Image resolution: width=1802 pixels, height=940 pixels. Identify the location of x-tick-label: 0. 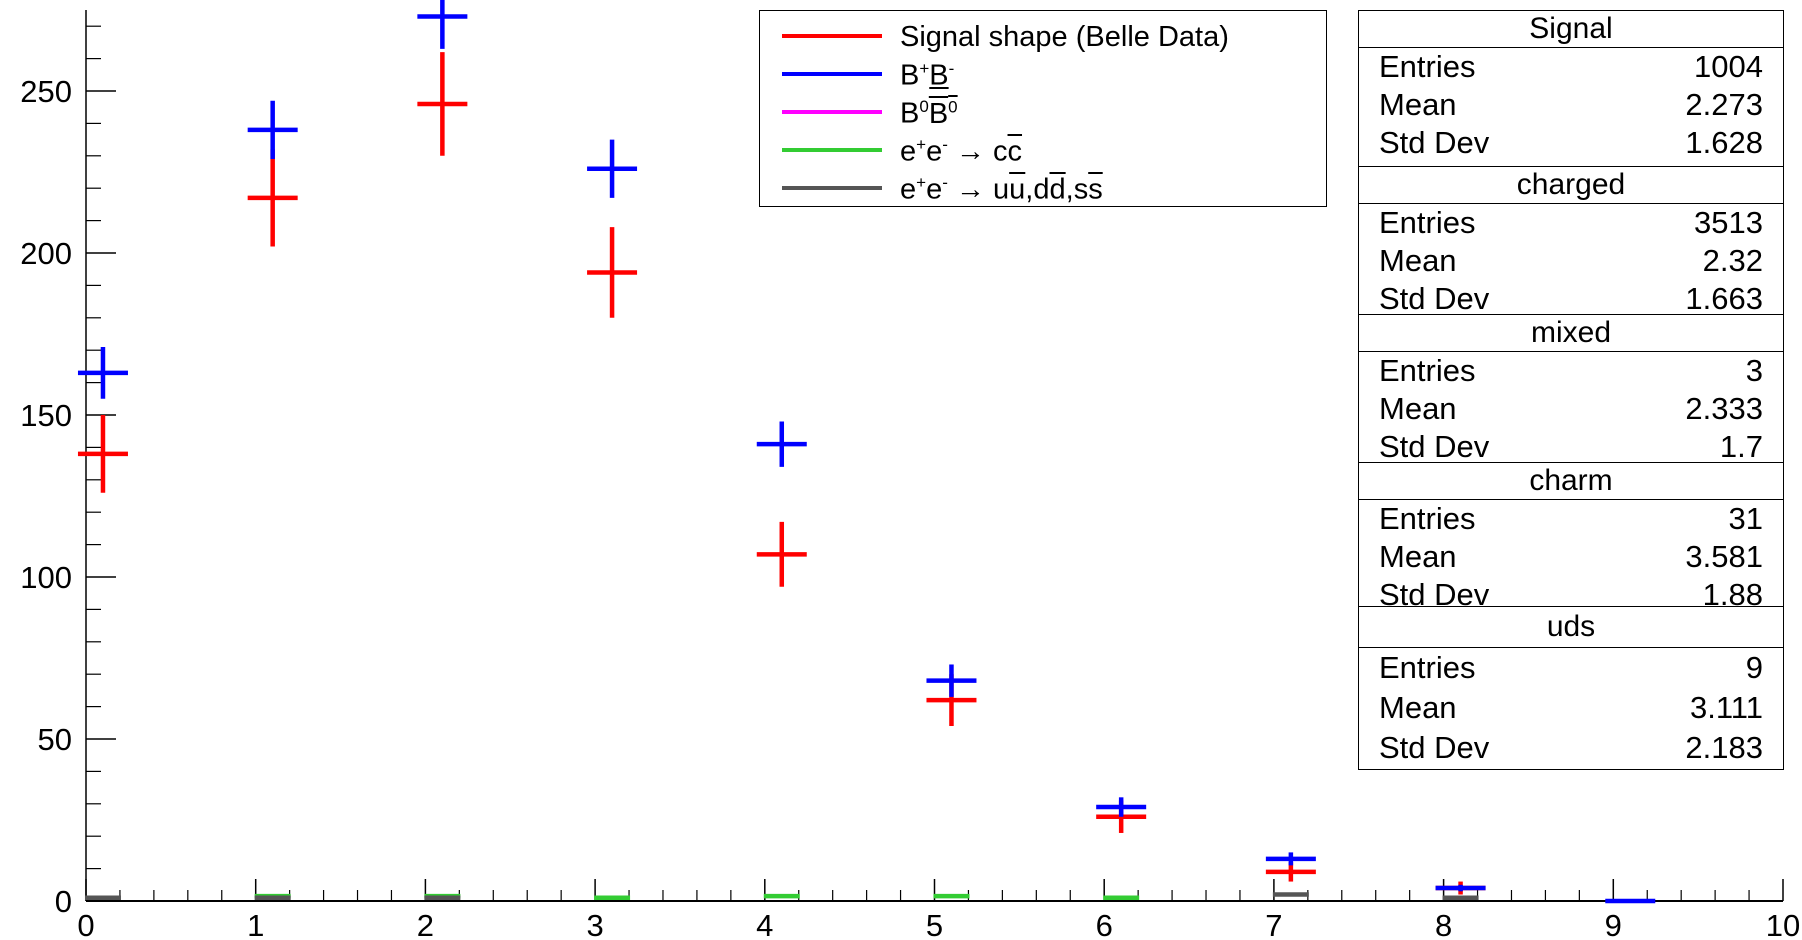
(85, 924).